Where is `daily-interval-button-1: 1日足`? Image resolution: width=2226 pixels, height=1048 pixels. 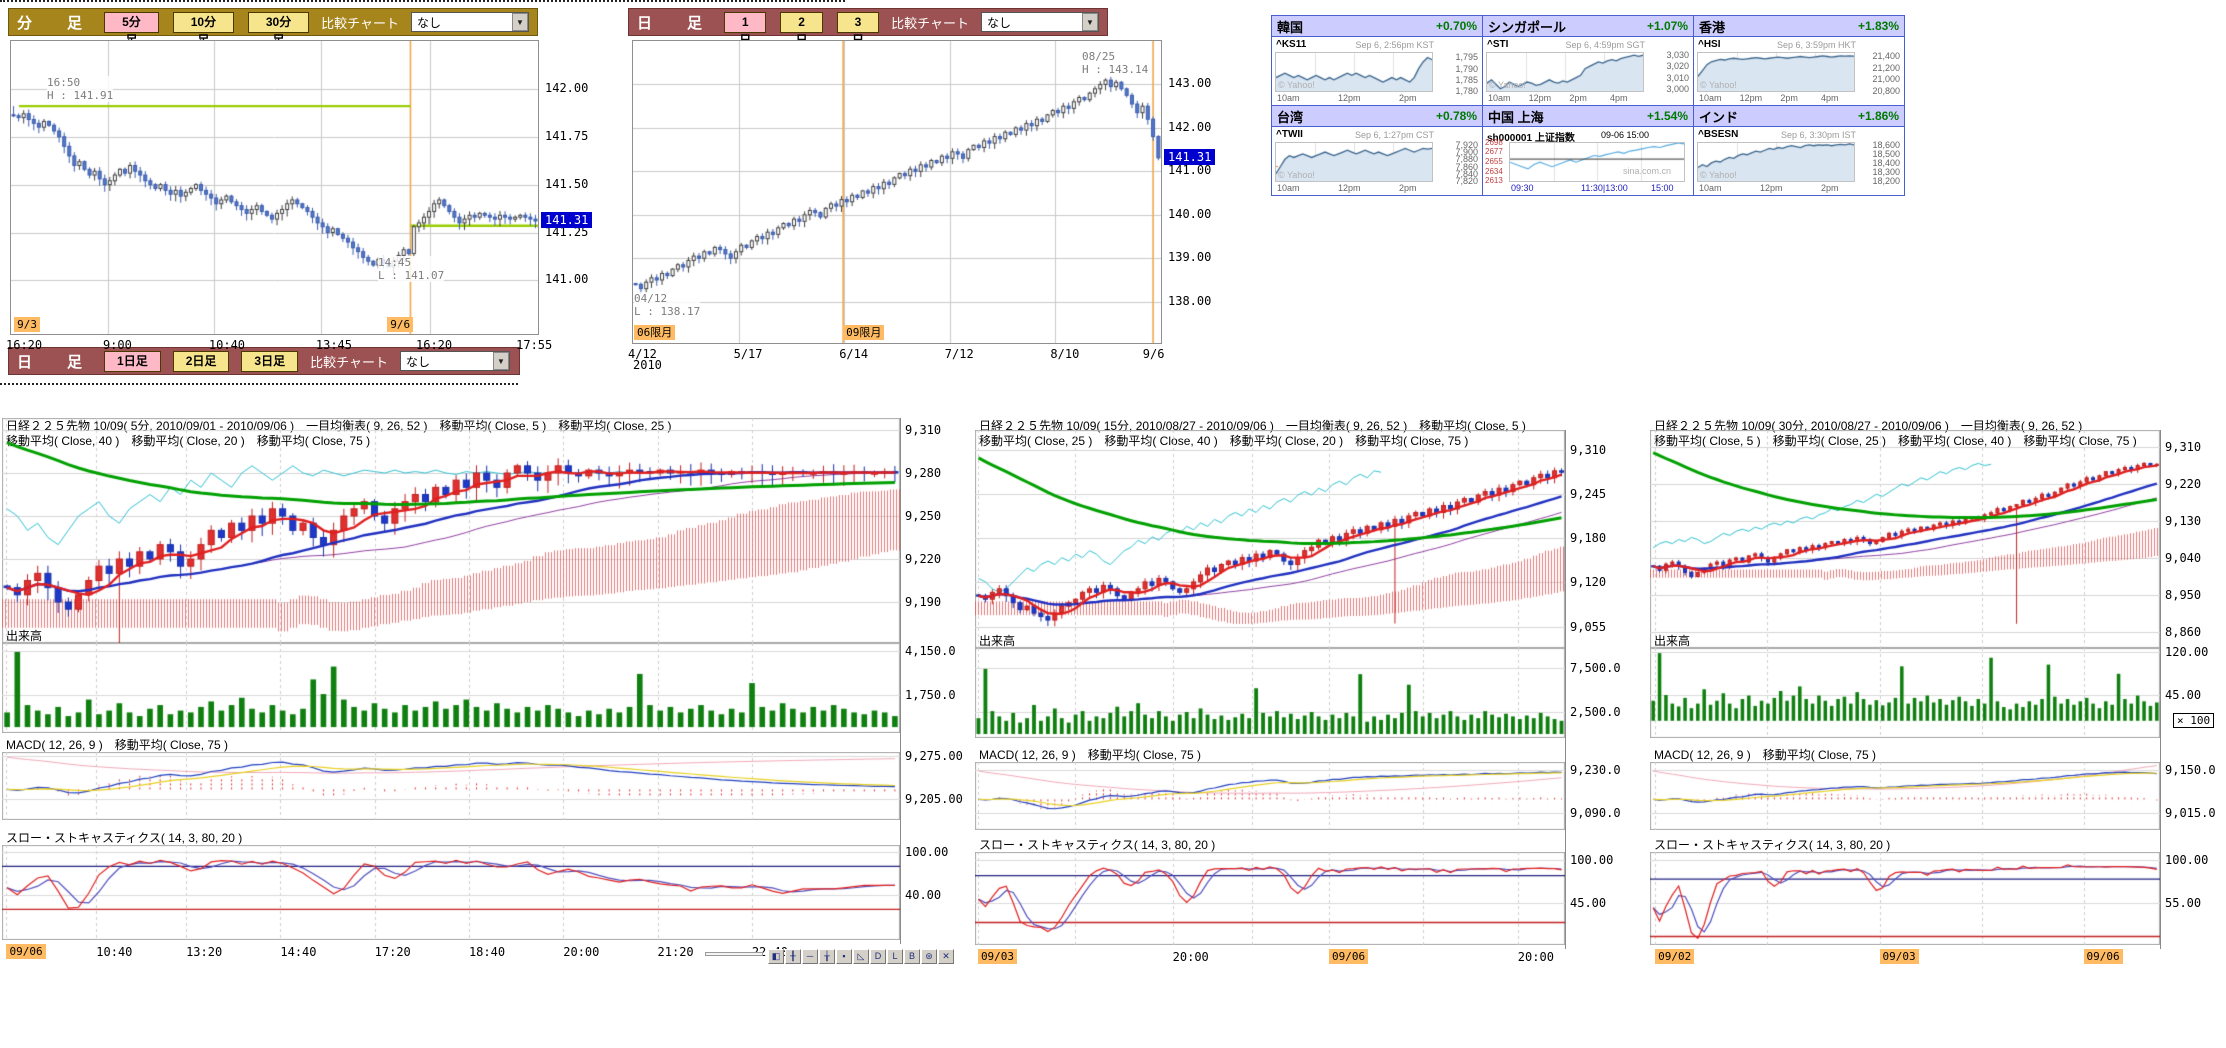
daily-interval-button-1: 1日足 is located at coordinates (745, 38).